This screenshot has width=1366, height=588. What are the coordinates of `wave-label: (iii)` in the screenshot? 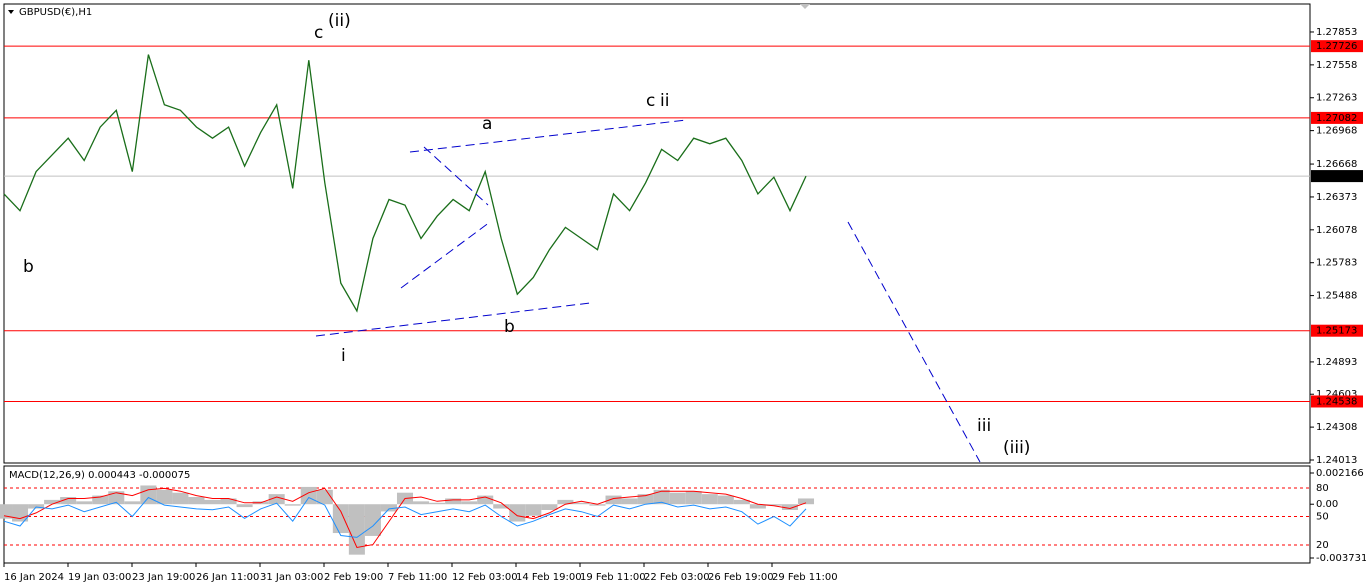 It's located at (1016, 448).